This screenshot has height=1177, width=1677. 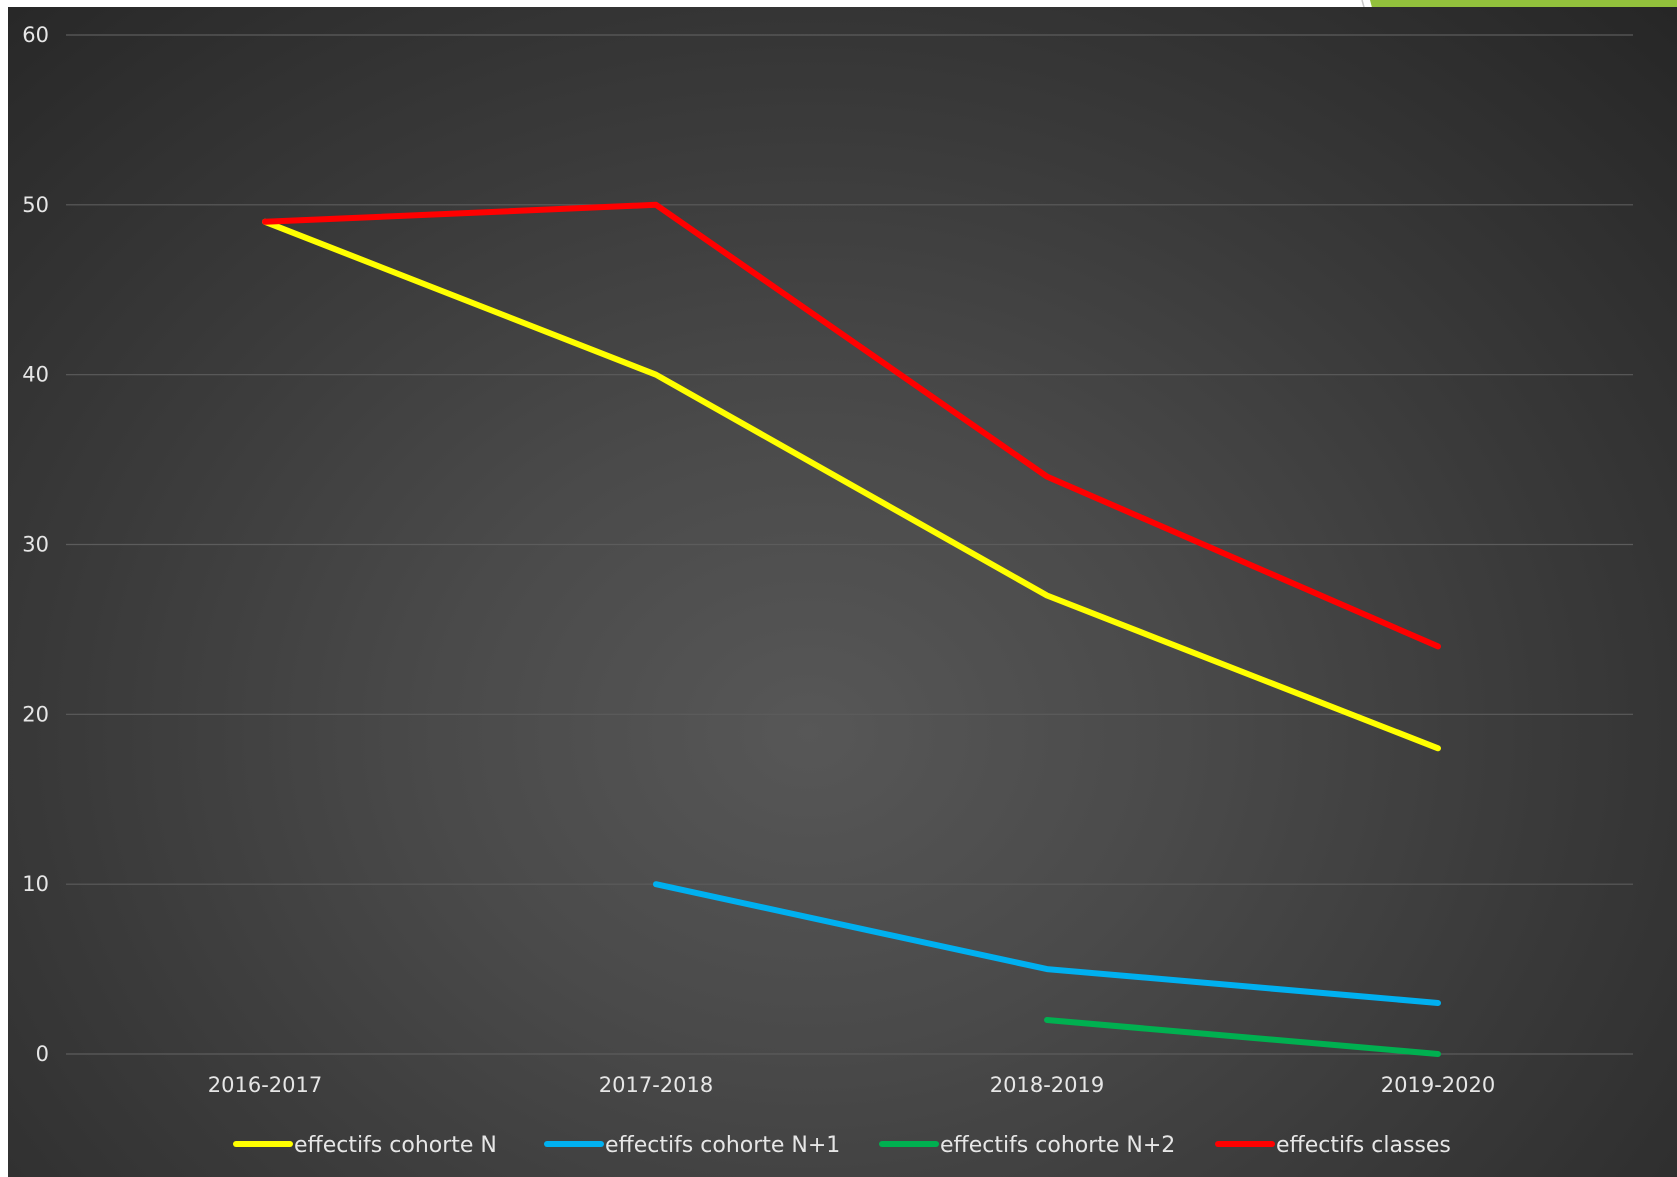 What do you see at coordinates (395, 1145) in the screenshot?
I see `legend-label: effectifs cohorte N` at bounding box center [395, 1145].